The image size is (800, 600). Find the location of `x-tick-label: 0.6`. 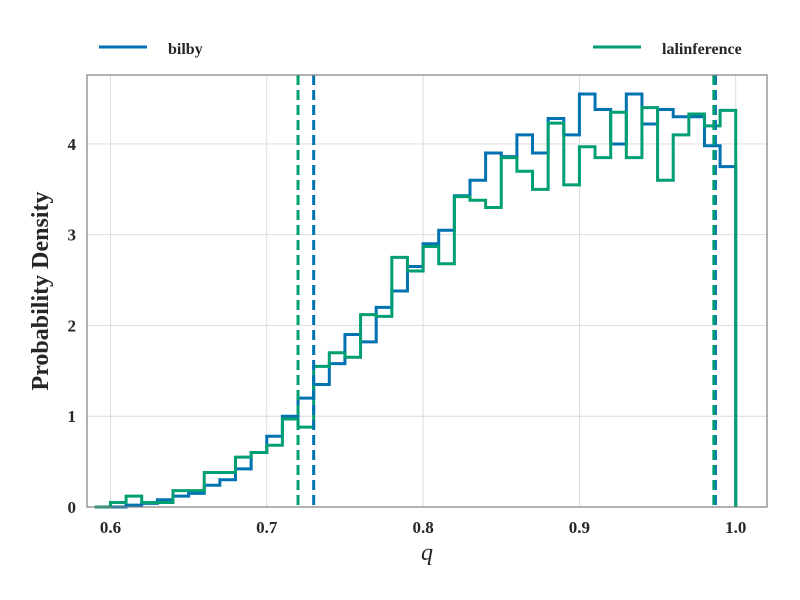

x-tick-label: 0.6 is located at coordinates (110, 527).